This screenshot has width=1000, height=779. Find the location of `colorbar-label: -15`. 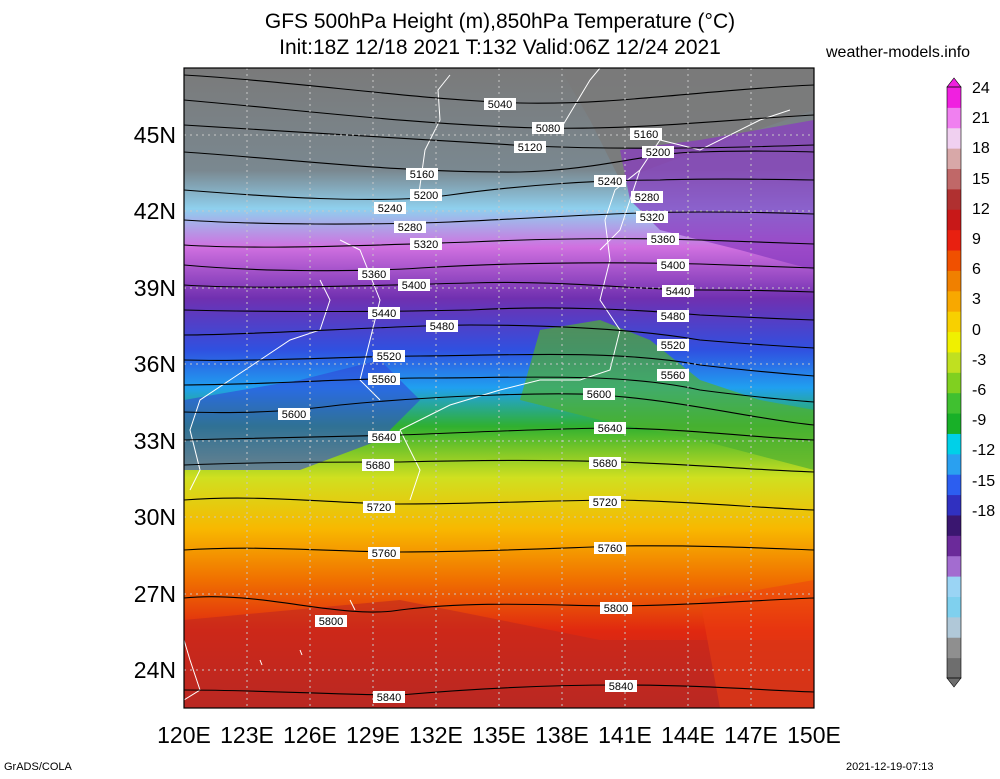

colorbar-label: -15 is located at coordinates (984, 481).